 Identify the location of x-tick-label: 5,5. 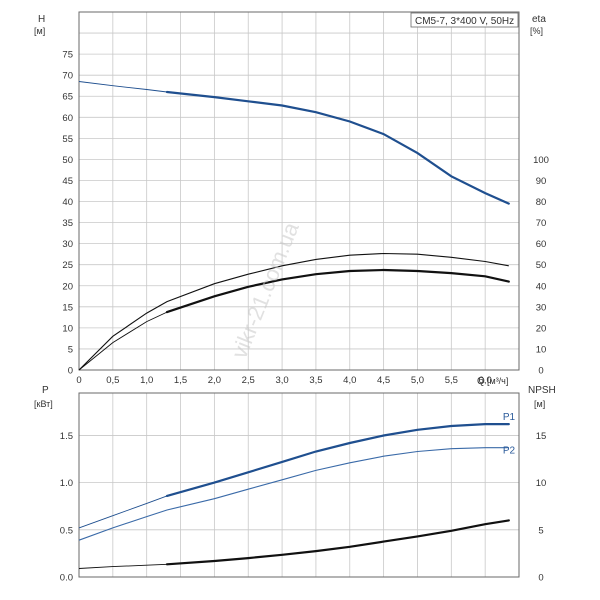
(451, 380).